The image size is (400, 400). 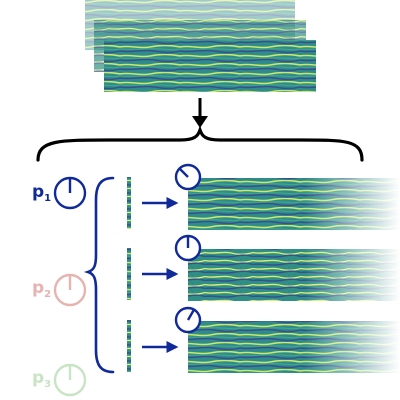 I want to click on input-field-stack, so click(x=200, y=46).